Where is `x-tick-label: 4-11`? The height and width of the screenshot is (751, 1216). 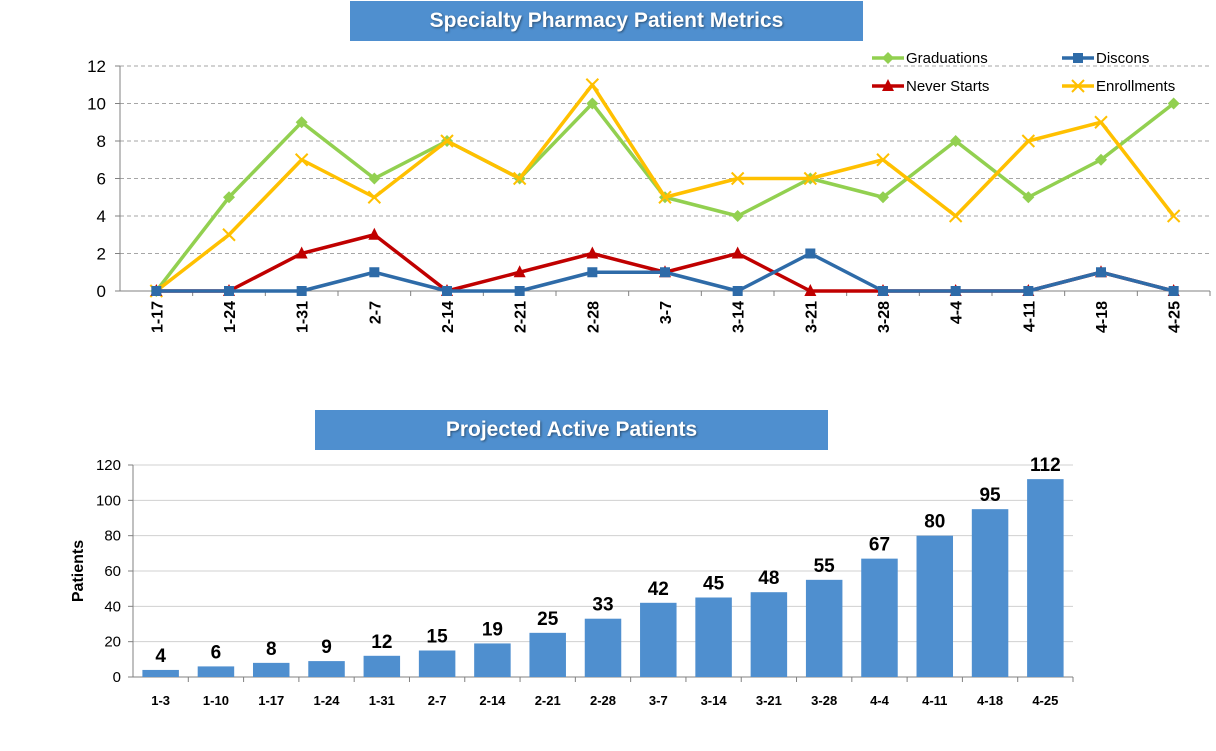 x-tick-label: 4-11 is located at coordinates (934, 700).